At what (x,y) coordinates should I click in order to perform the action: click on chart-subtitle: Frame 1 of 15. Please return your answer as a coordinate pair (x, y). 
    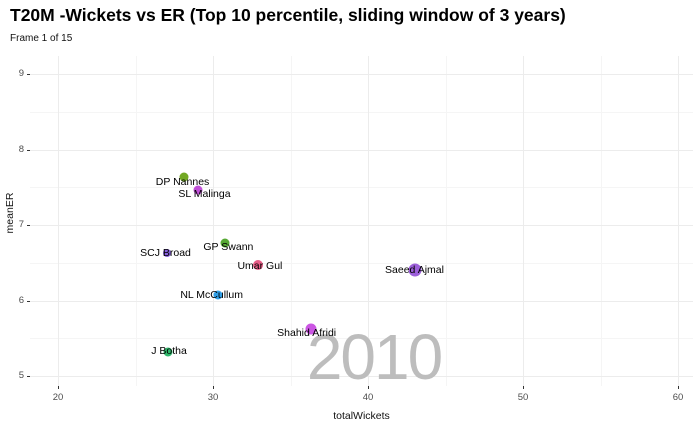
    Looking at the image, I should click on (41, 38).